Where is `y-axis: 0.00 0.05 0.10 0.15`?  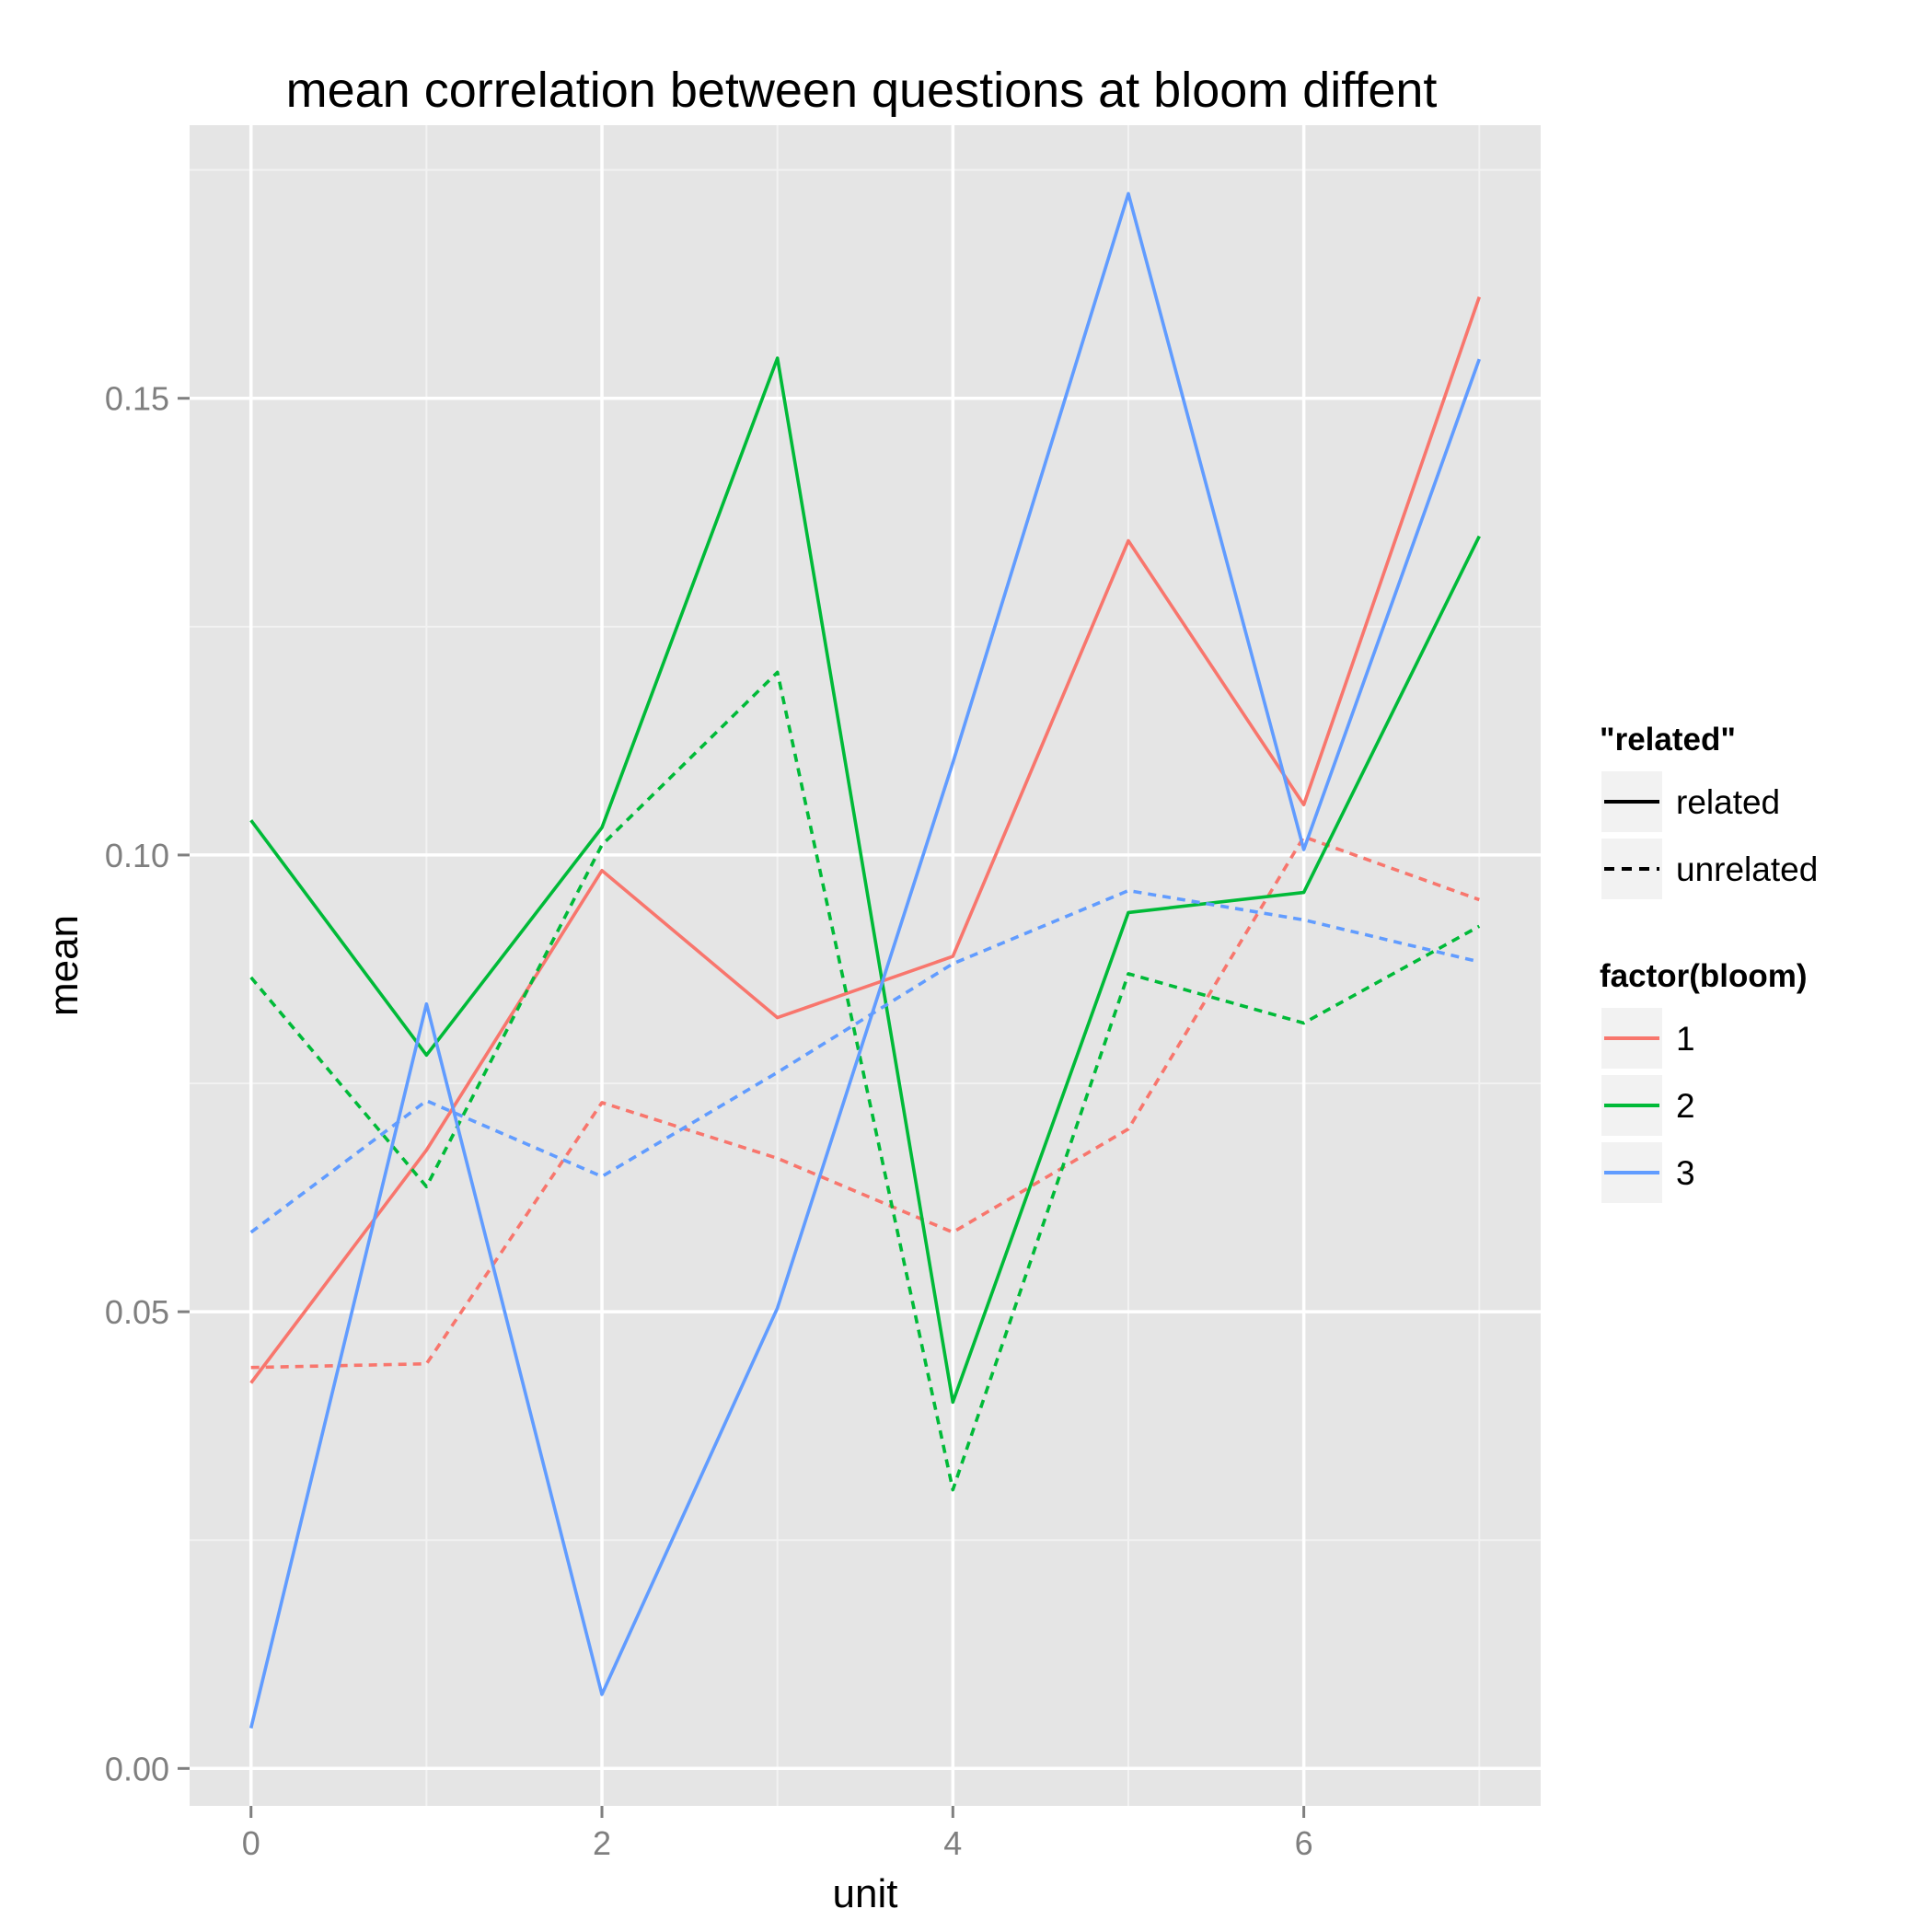
y-axis: 0.00 0.05 0.10 0.15 is located at coordinates (147, 1084).